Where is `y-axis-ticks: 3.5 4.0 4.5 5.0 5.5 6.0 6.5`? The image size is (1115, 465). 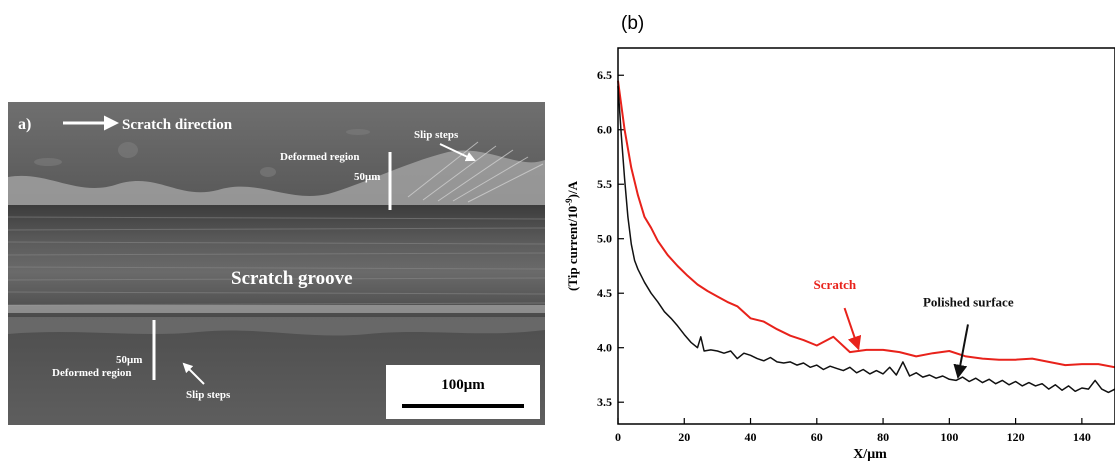 y-axis-ticks: 3.5 4.0 4.5 5.0 5.5 6.0 6.5 is located at coordinates (610, 238).